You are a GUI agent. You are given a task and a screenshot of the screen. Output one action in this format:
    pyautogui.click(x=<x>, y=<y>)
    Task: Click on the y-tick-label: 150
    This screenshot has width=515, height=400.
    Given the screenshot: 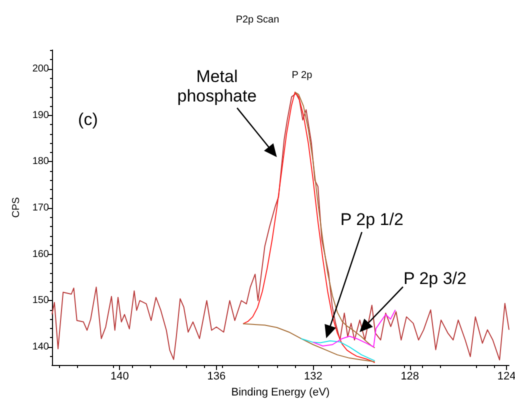 What is the action you would take?
    pyautogui.click(x=41, y=300)
    